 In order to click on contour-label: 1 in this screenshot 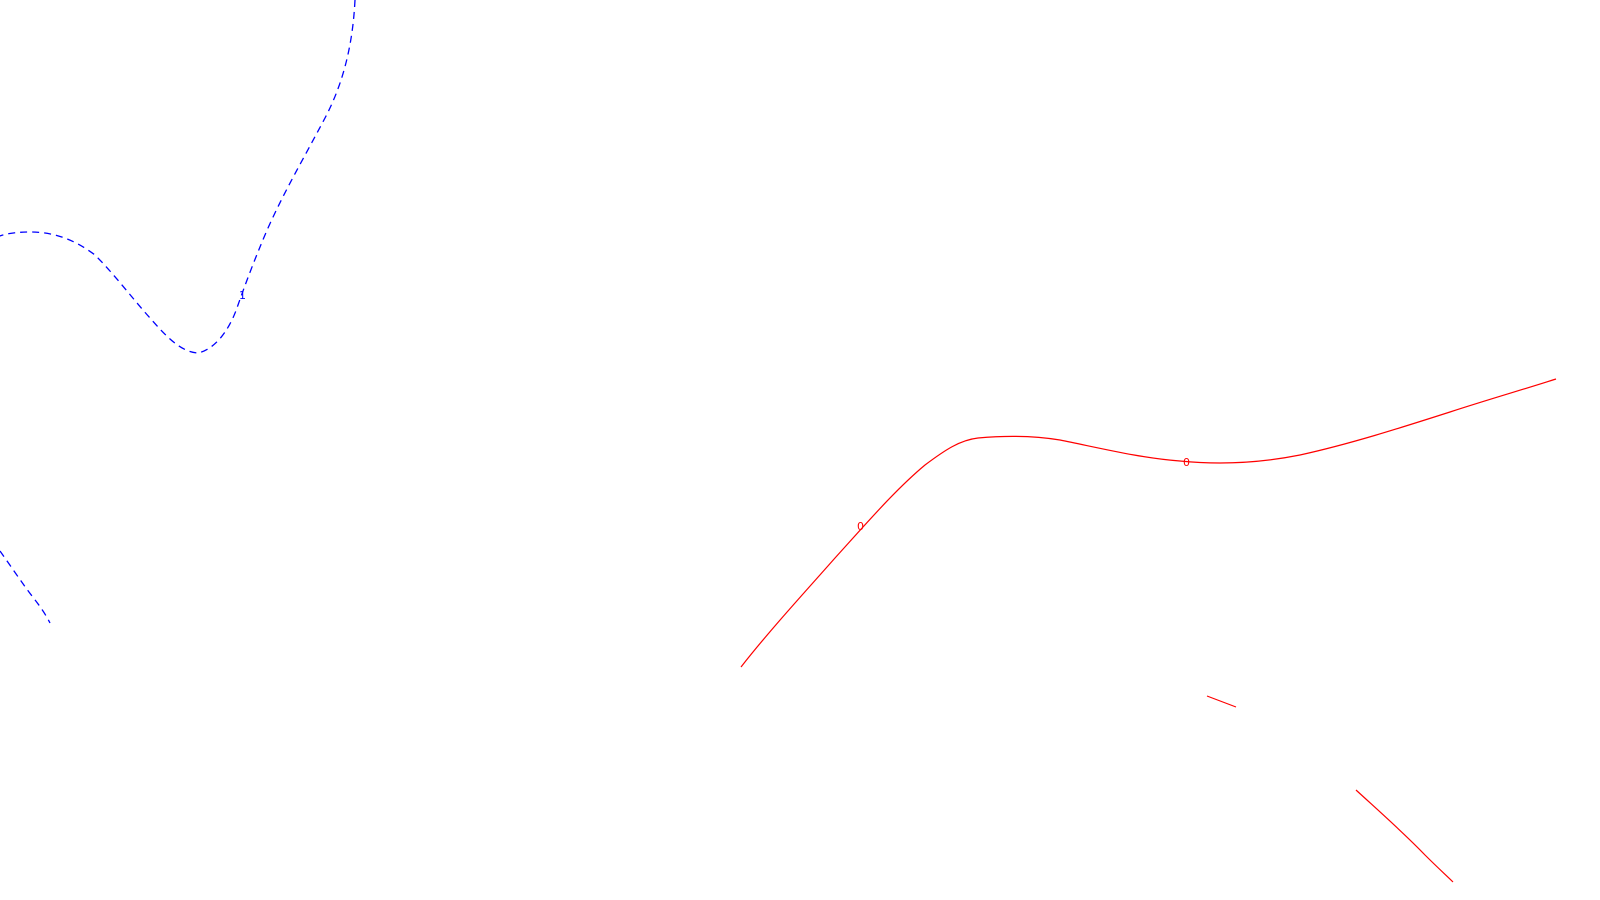, I will do `click(242, 295)`.